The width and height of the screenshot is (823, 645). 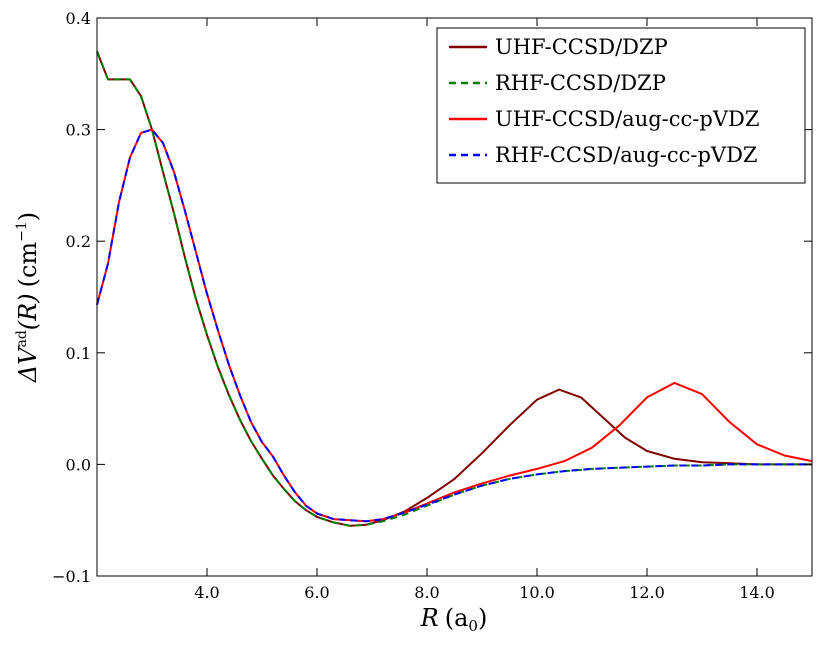 What do you see at coordinates (473, 626) in the screenshot?
I see `x-label-sub: 0` at bounding box center [473, 626].